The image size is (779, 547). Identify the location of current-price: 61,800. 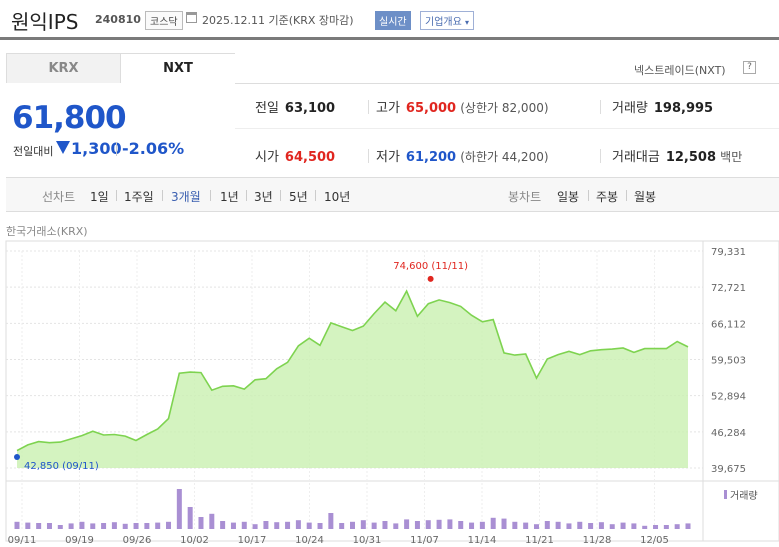
(69, 118).